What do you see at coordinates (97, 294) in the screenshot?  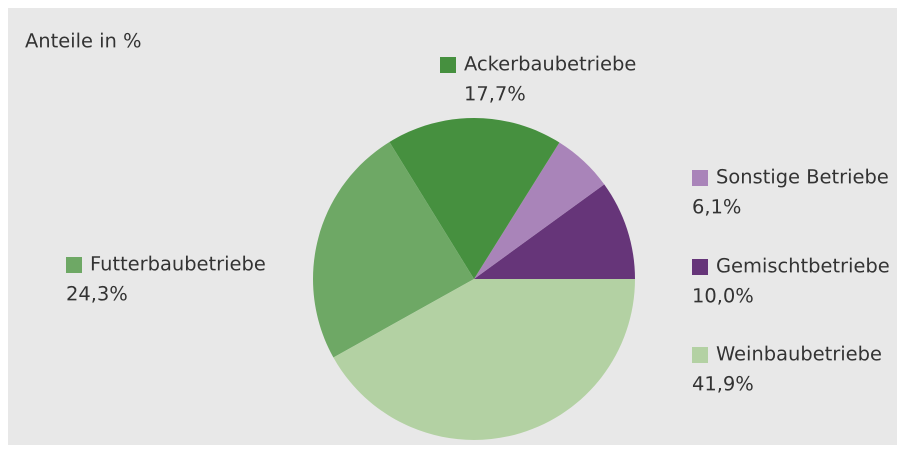 I see `data-label: 24,3%` at bounding box center [97, 294].